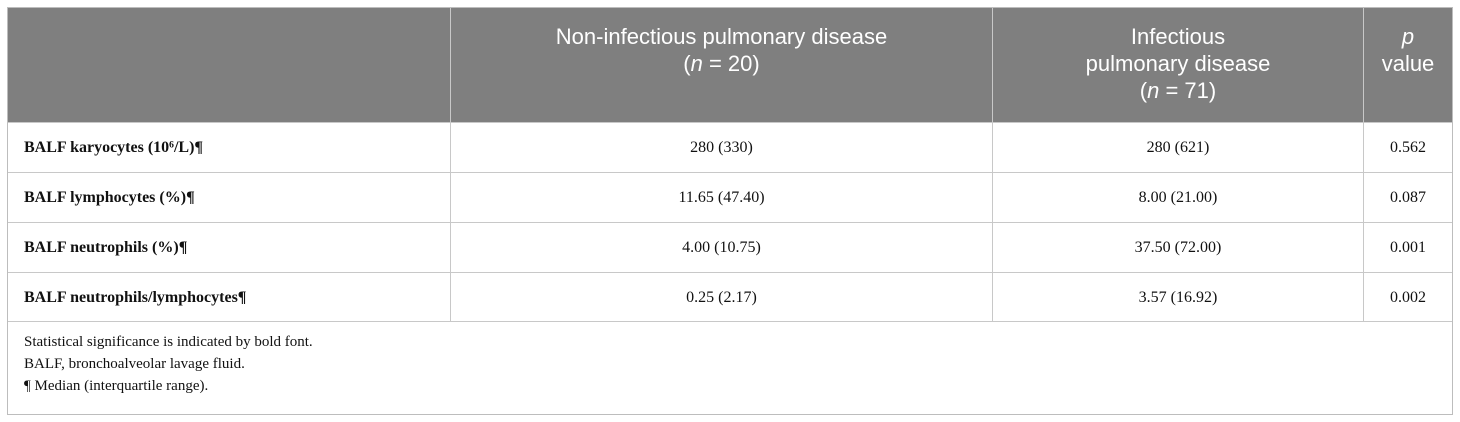 The image size is (1460, 422). I want to click on cell: 8.00 (21.00), so click(1177, 197).